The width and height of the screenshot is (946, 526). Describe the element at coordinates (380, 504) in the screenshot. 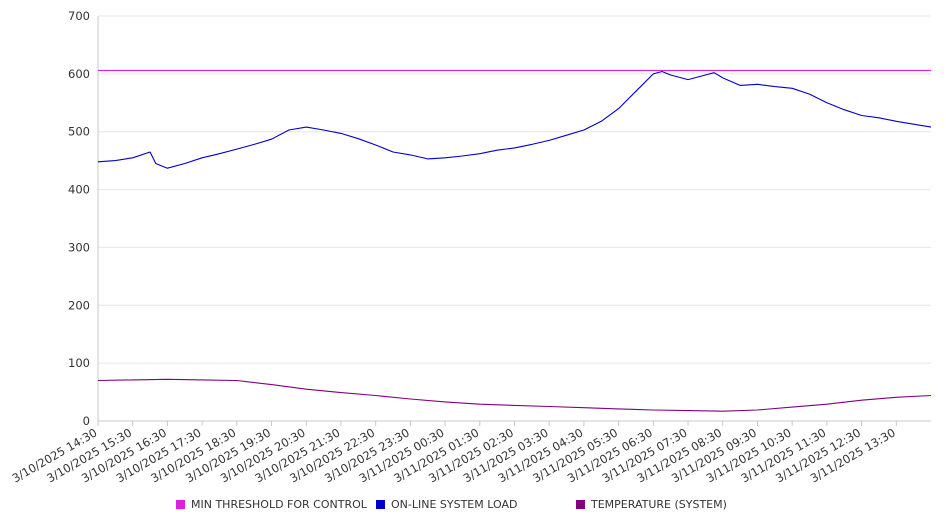

I see `legend-swatch-system-load` at that location.